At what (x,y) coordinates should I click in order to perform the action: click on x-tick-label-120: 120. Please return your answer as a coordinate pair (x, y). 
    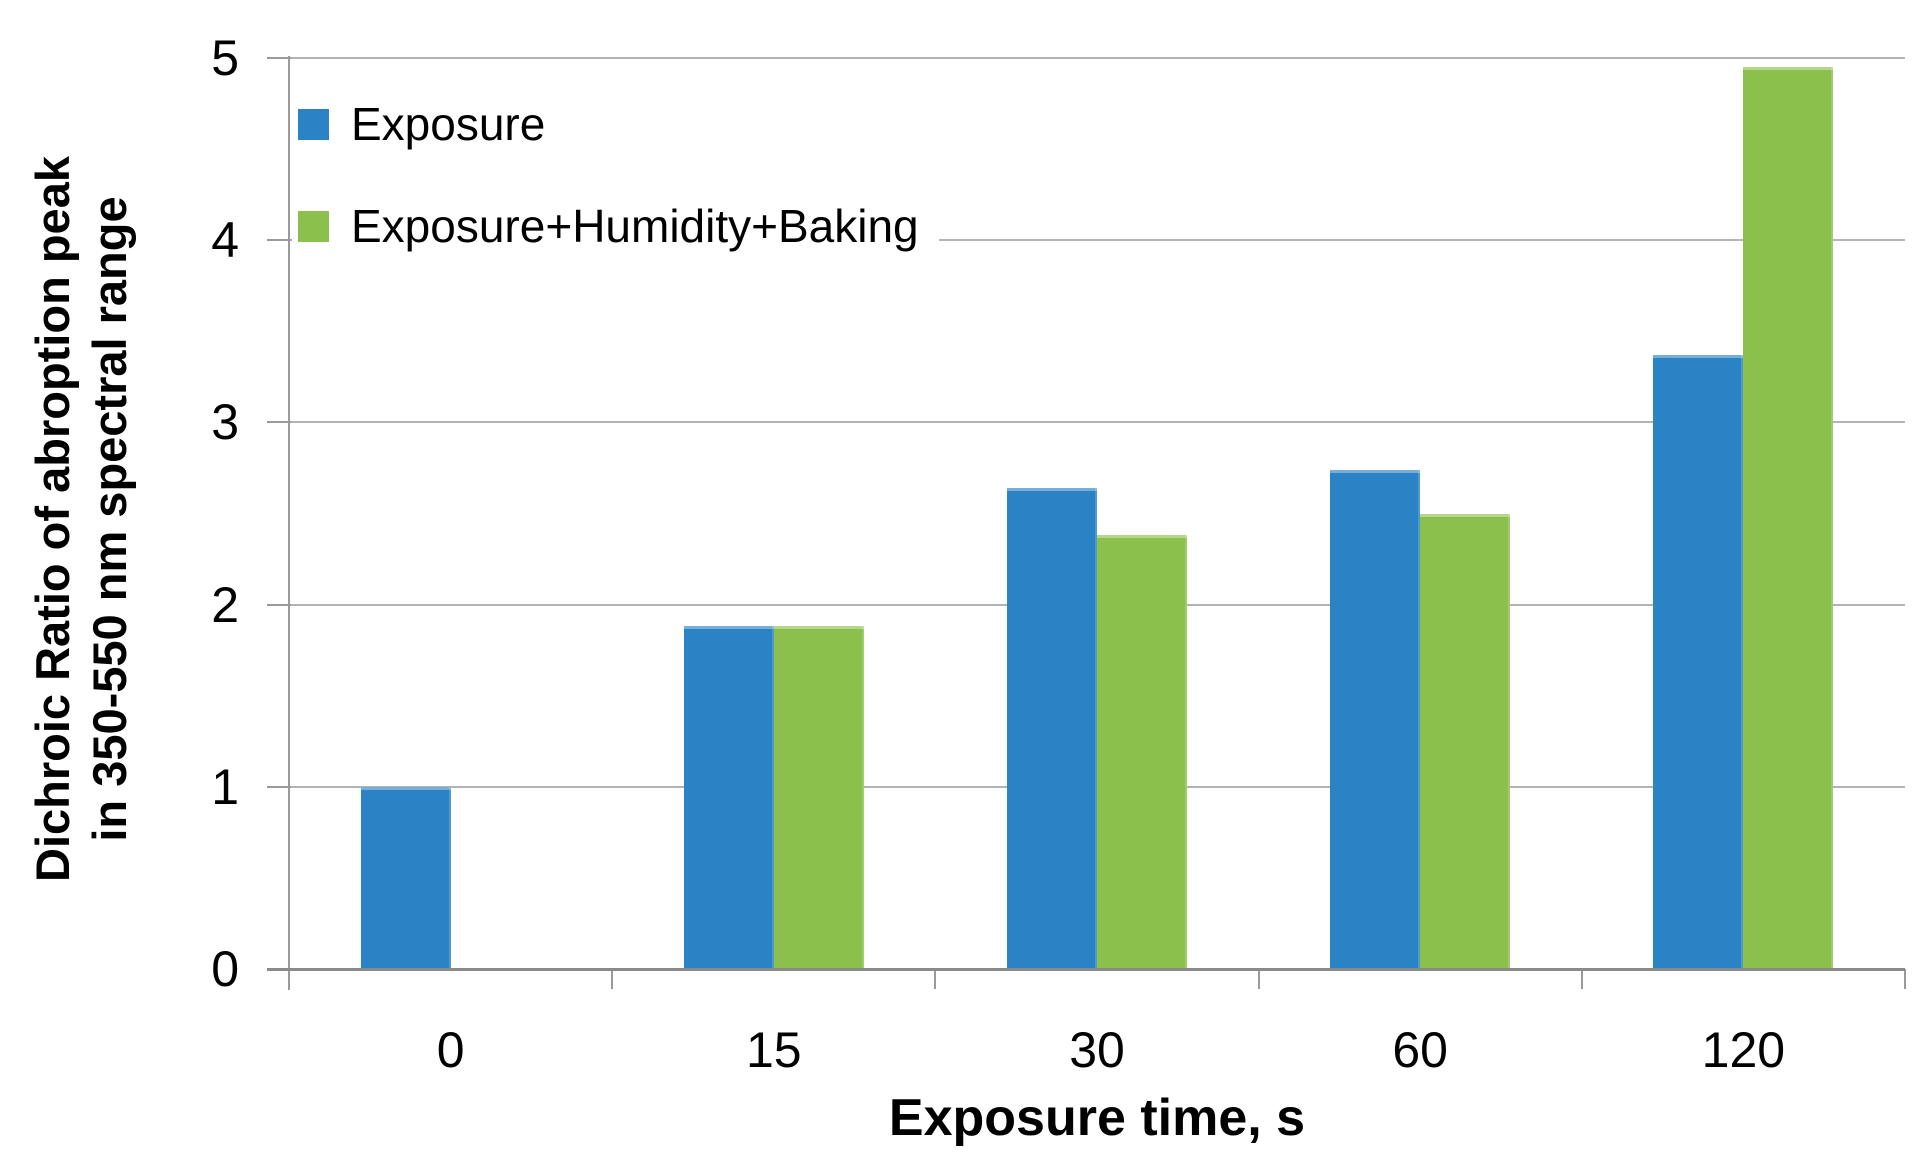
    Looking at the image, I should click on (1743, 1050).